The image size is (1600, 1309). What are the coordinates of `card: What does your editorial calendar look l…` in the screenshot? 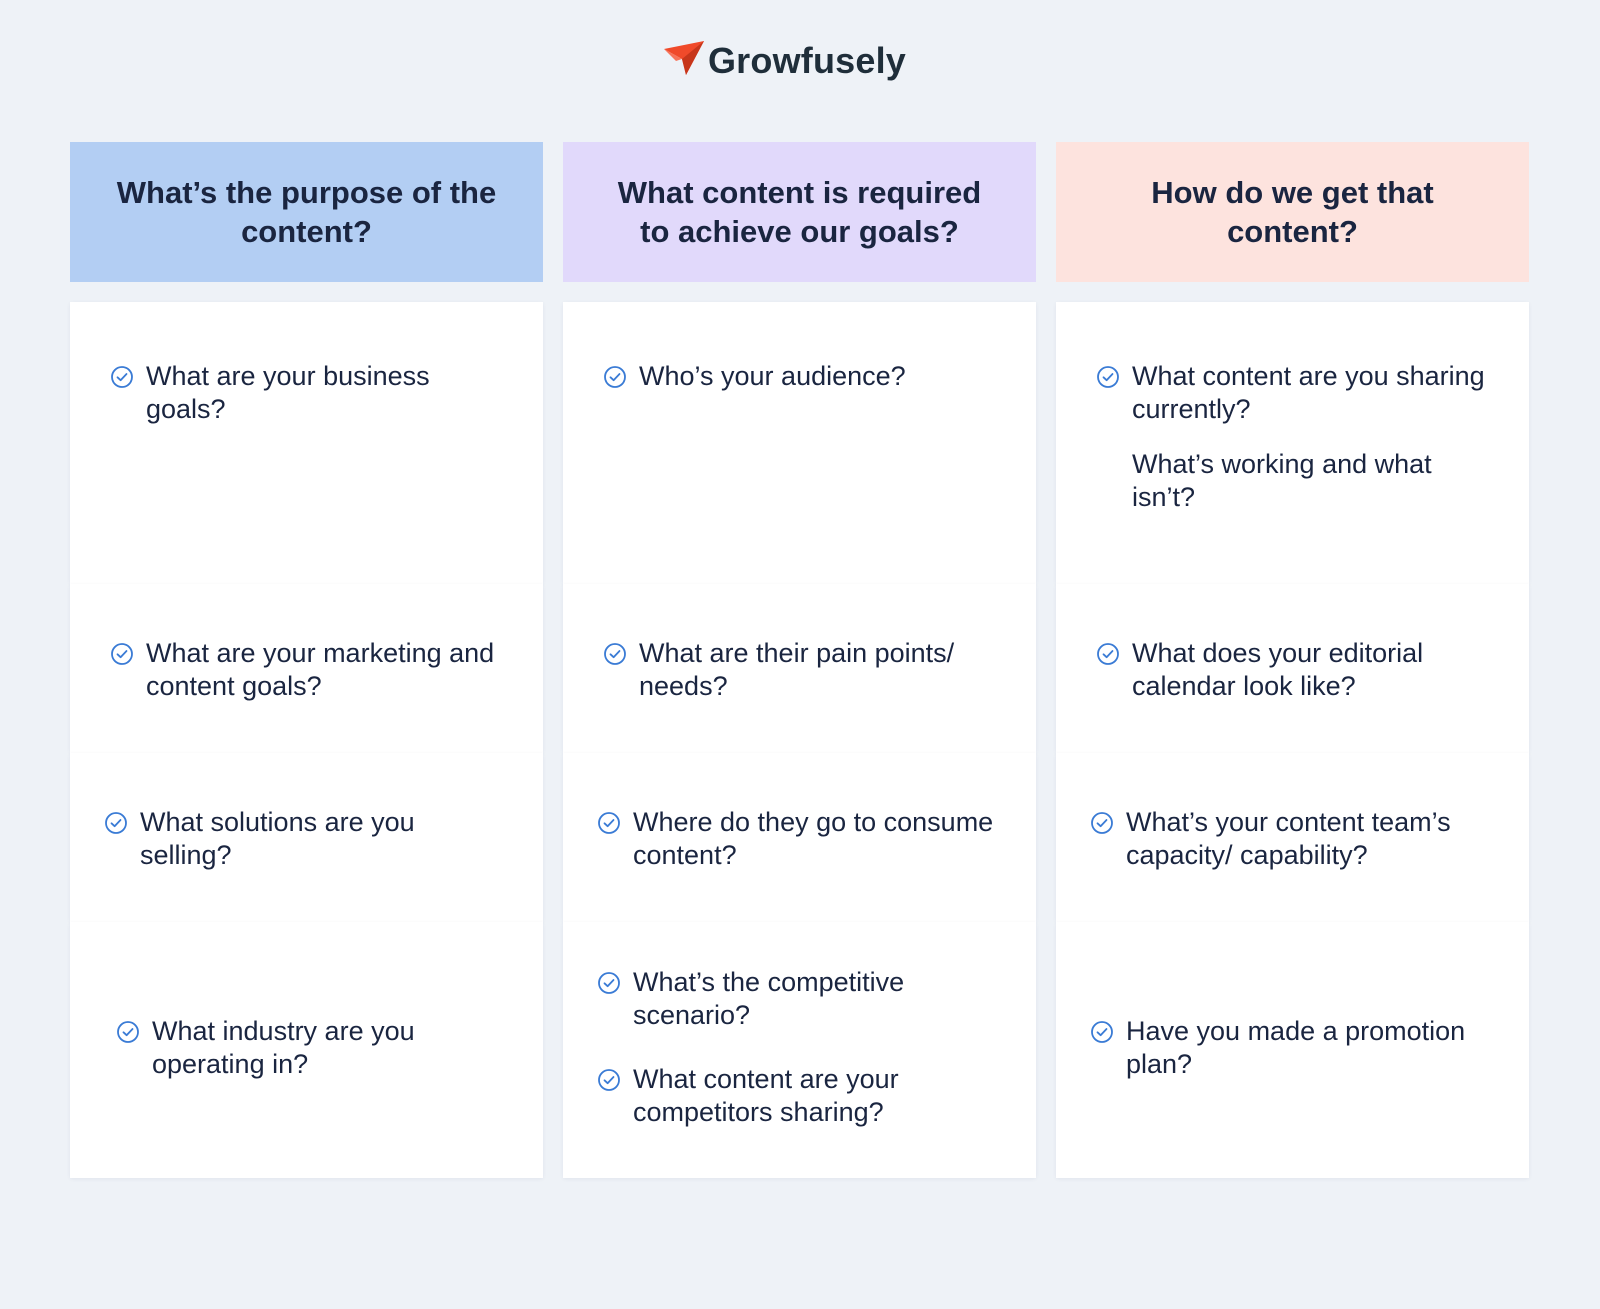 It's located at (1292, 668).